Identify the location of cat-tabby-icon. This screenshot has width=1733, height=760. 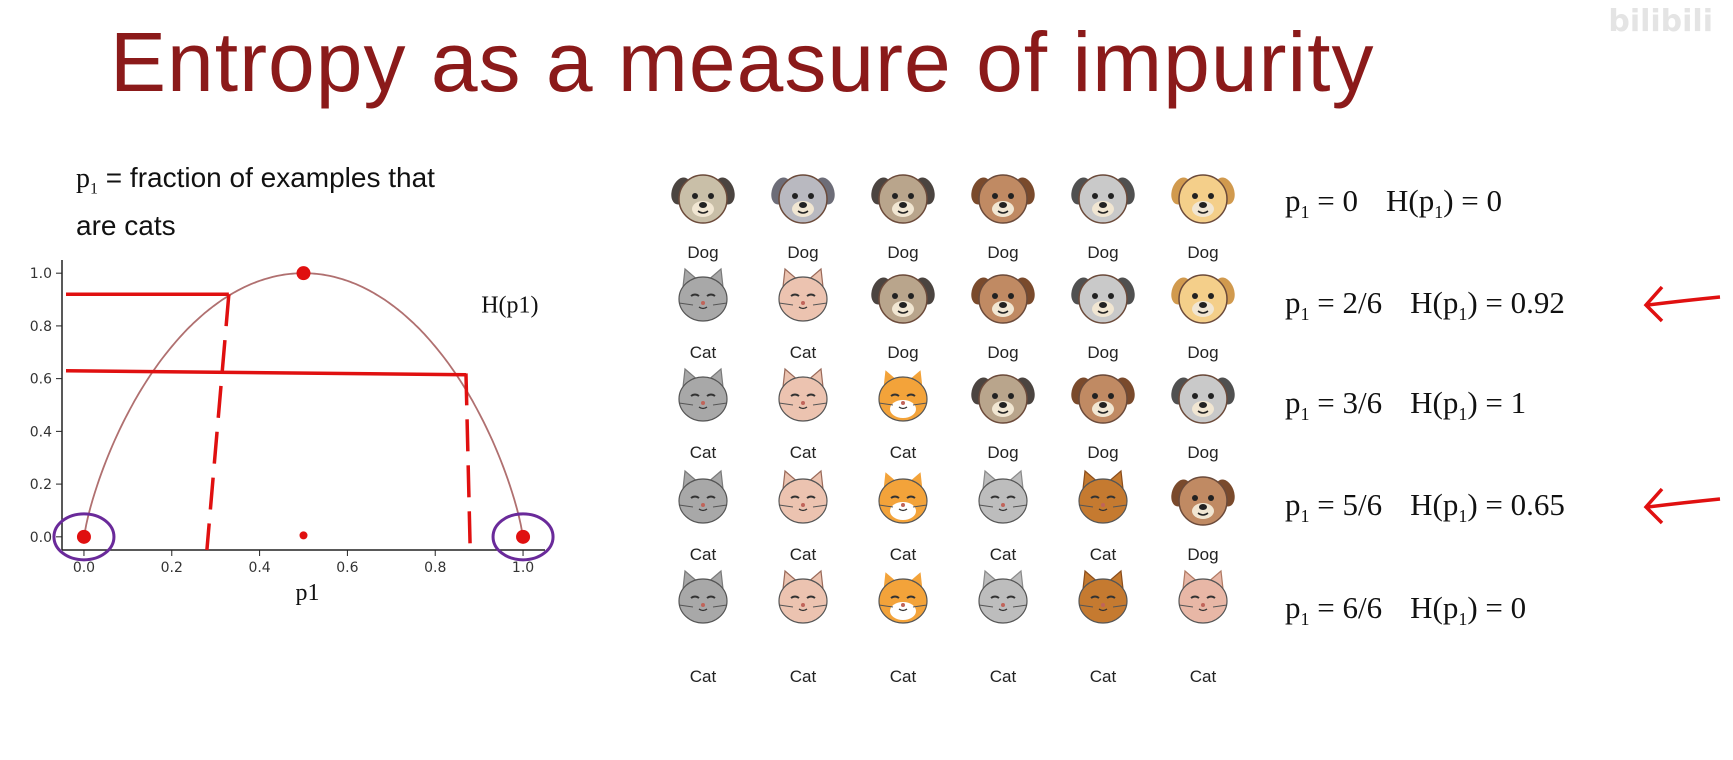
(1203, 596).